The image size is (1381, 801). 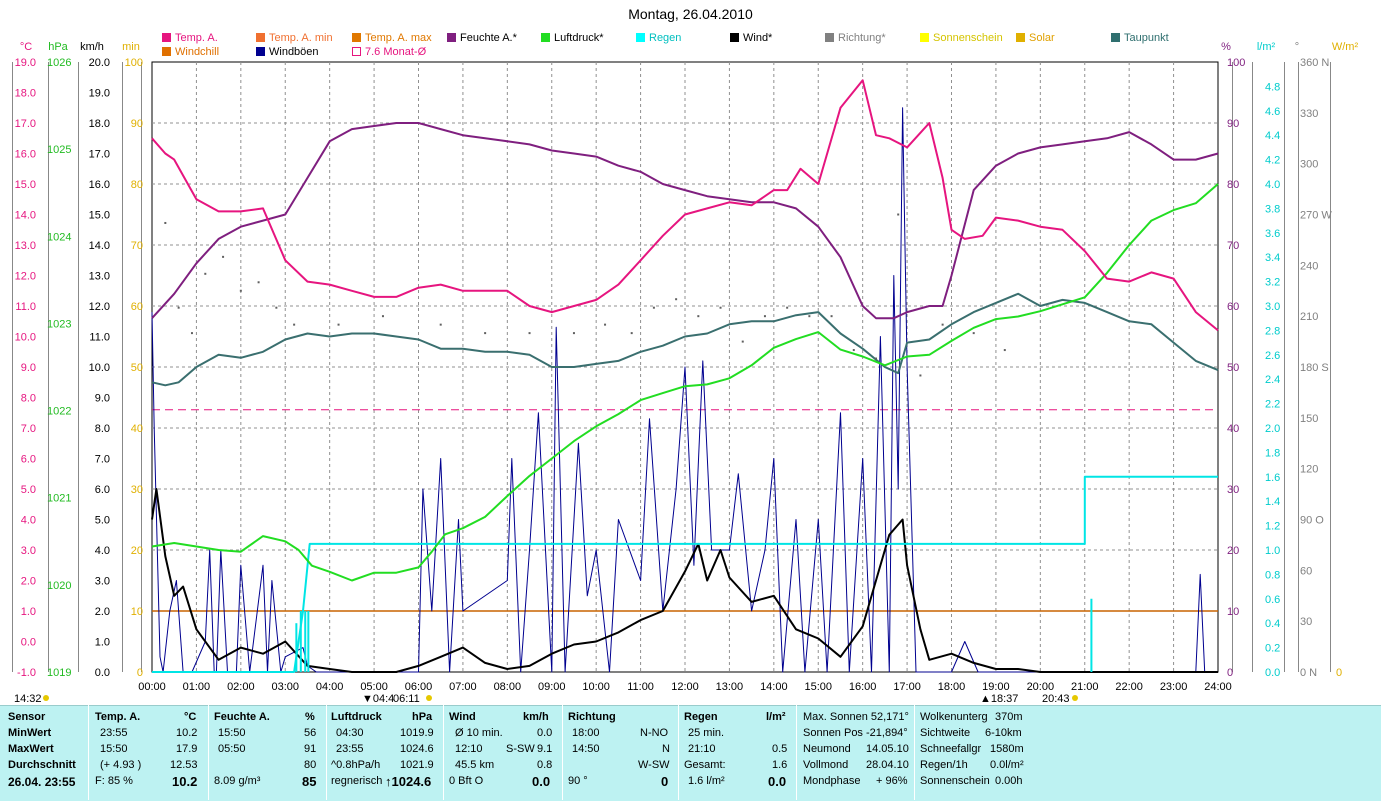 What do you see at coordinates (685, 339) in the screenshot?
I see `series-dewpoint` at bounding box center [685, 339].